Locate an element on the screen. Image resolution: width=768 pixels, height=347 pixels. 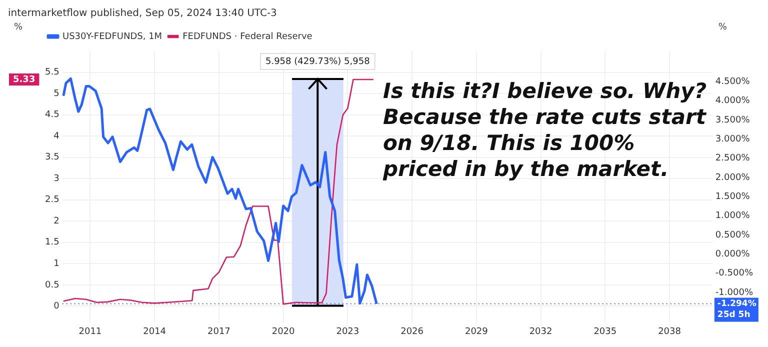
x-tick-label: 2014 is located at coordinates (154, 331).